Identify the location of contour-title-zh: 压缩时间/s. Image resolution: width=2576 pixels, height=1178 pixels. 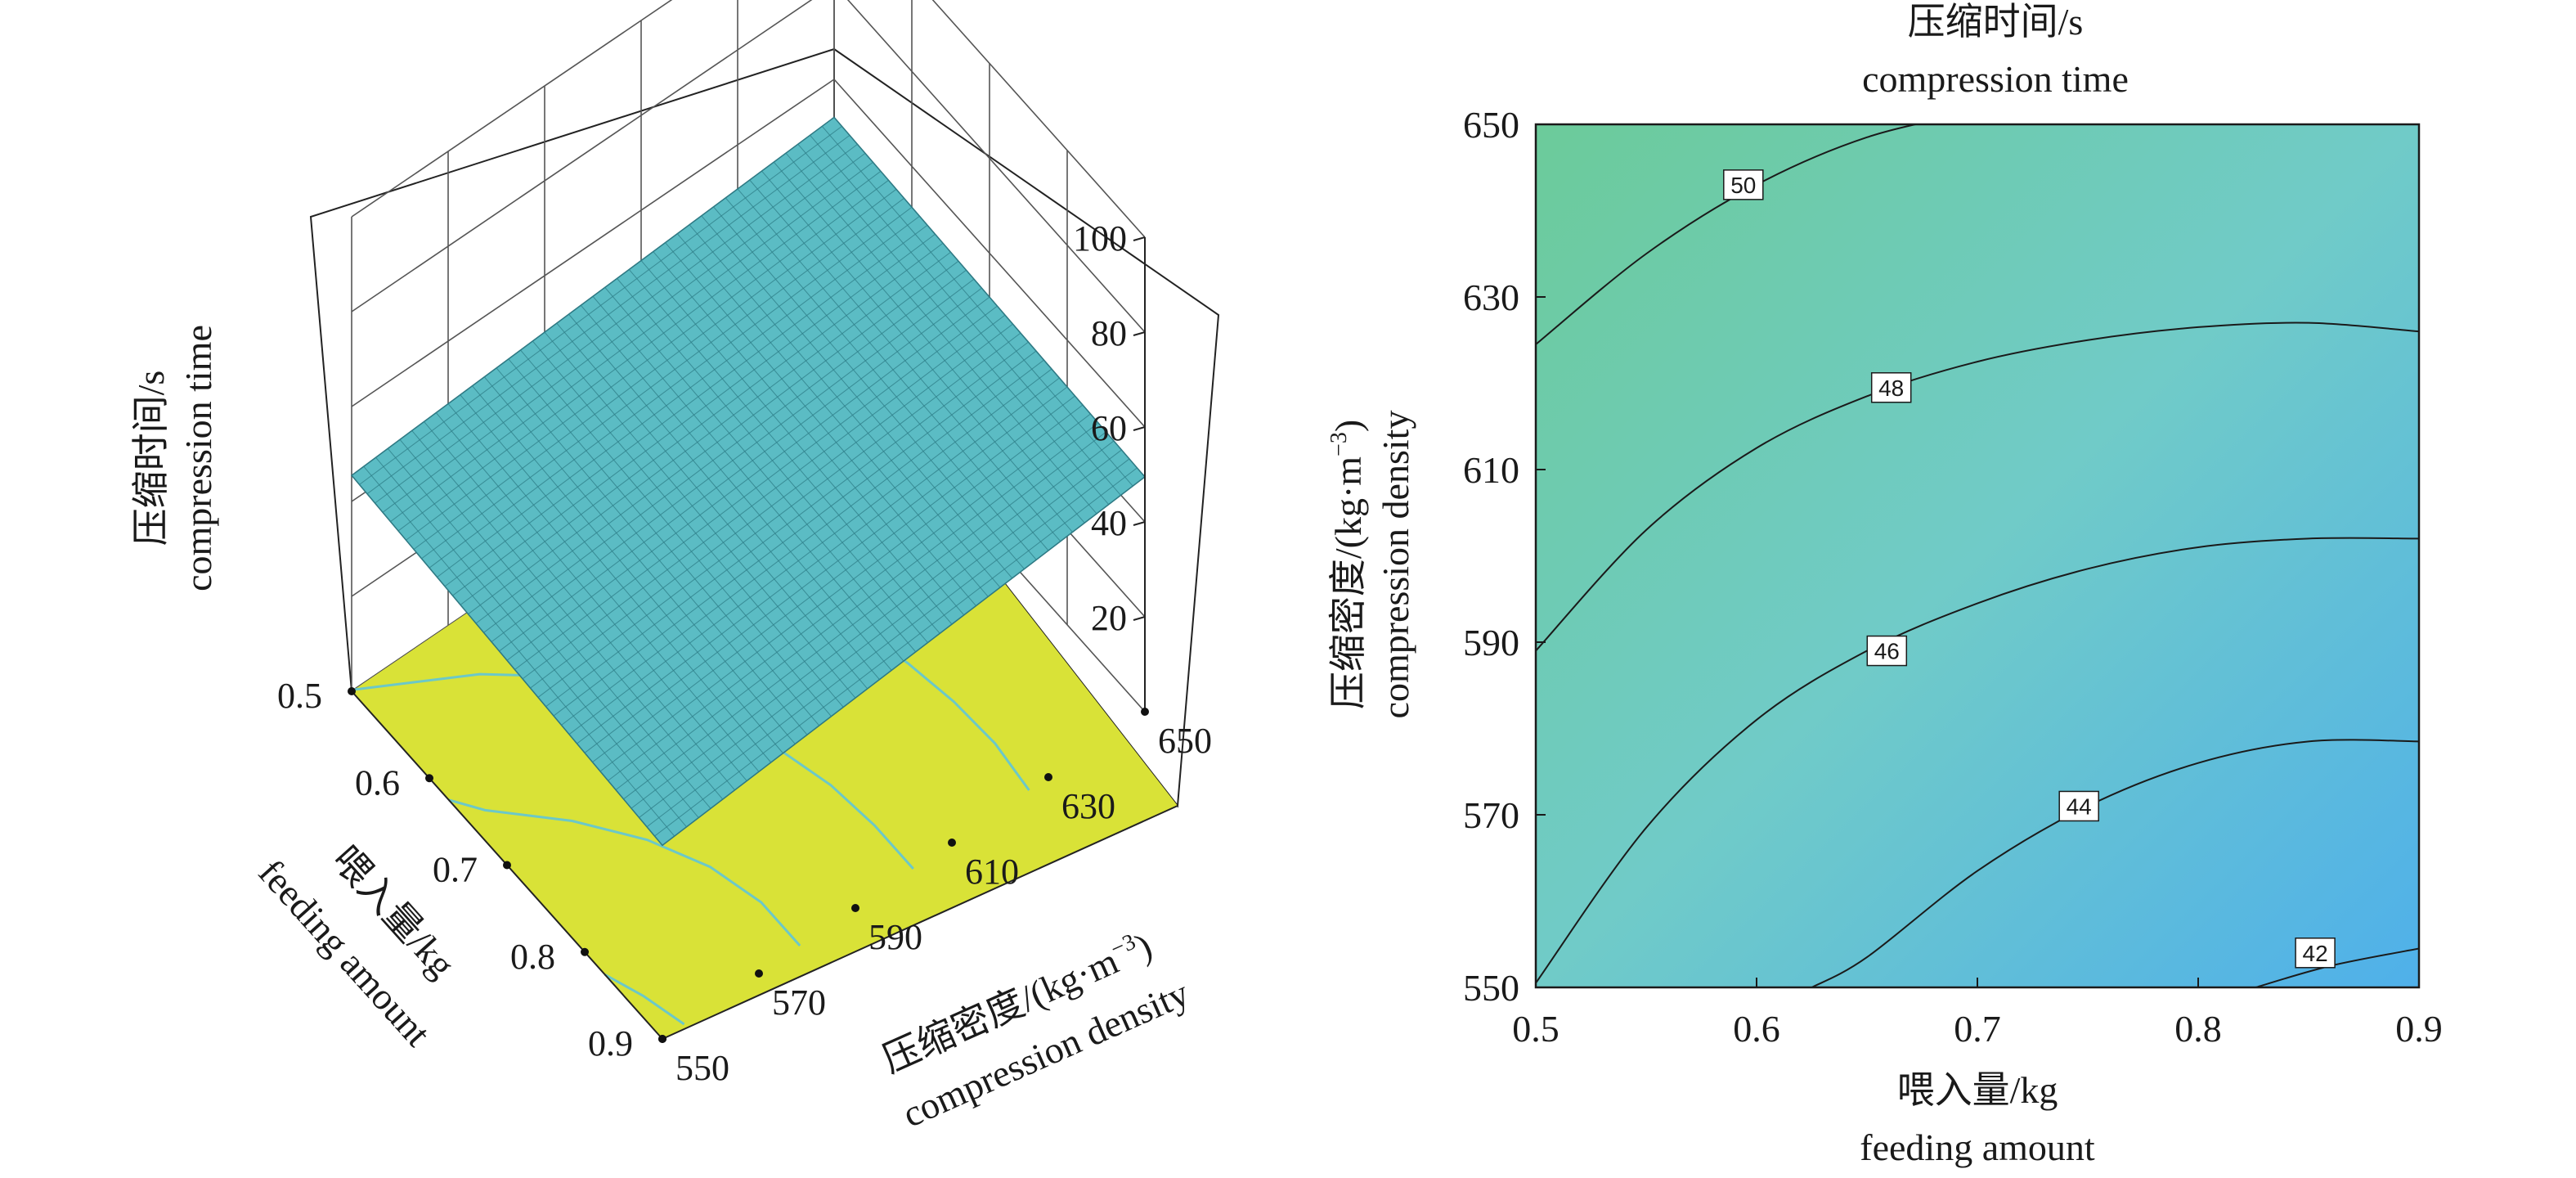
(1996, 22).